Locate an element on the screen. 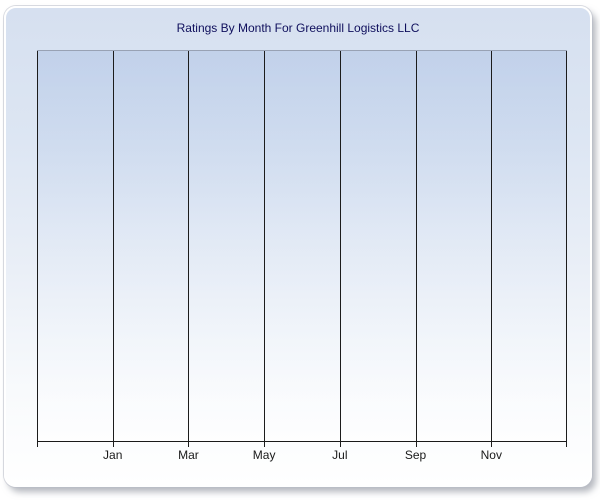 The height and width of the screenshot is (500, 600). x-axis-label: Jan is located at coordinates (113, 455).